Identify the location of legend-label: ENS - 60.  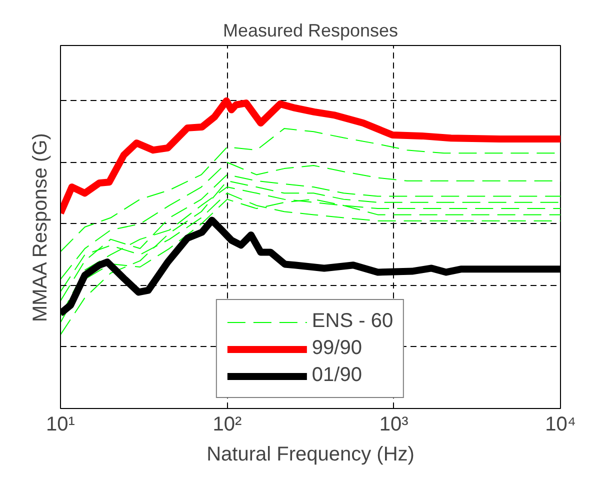
(353, 321).